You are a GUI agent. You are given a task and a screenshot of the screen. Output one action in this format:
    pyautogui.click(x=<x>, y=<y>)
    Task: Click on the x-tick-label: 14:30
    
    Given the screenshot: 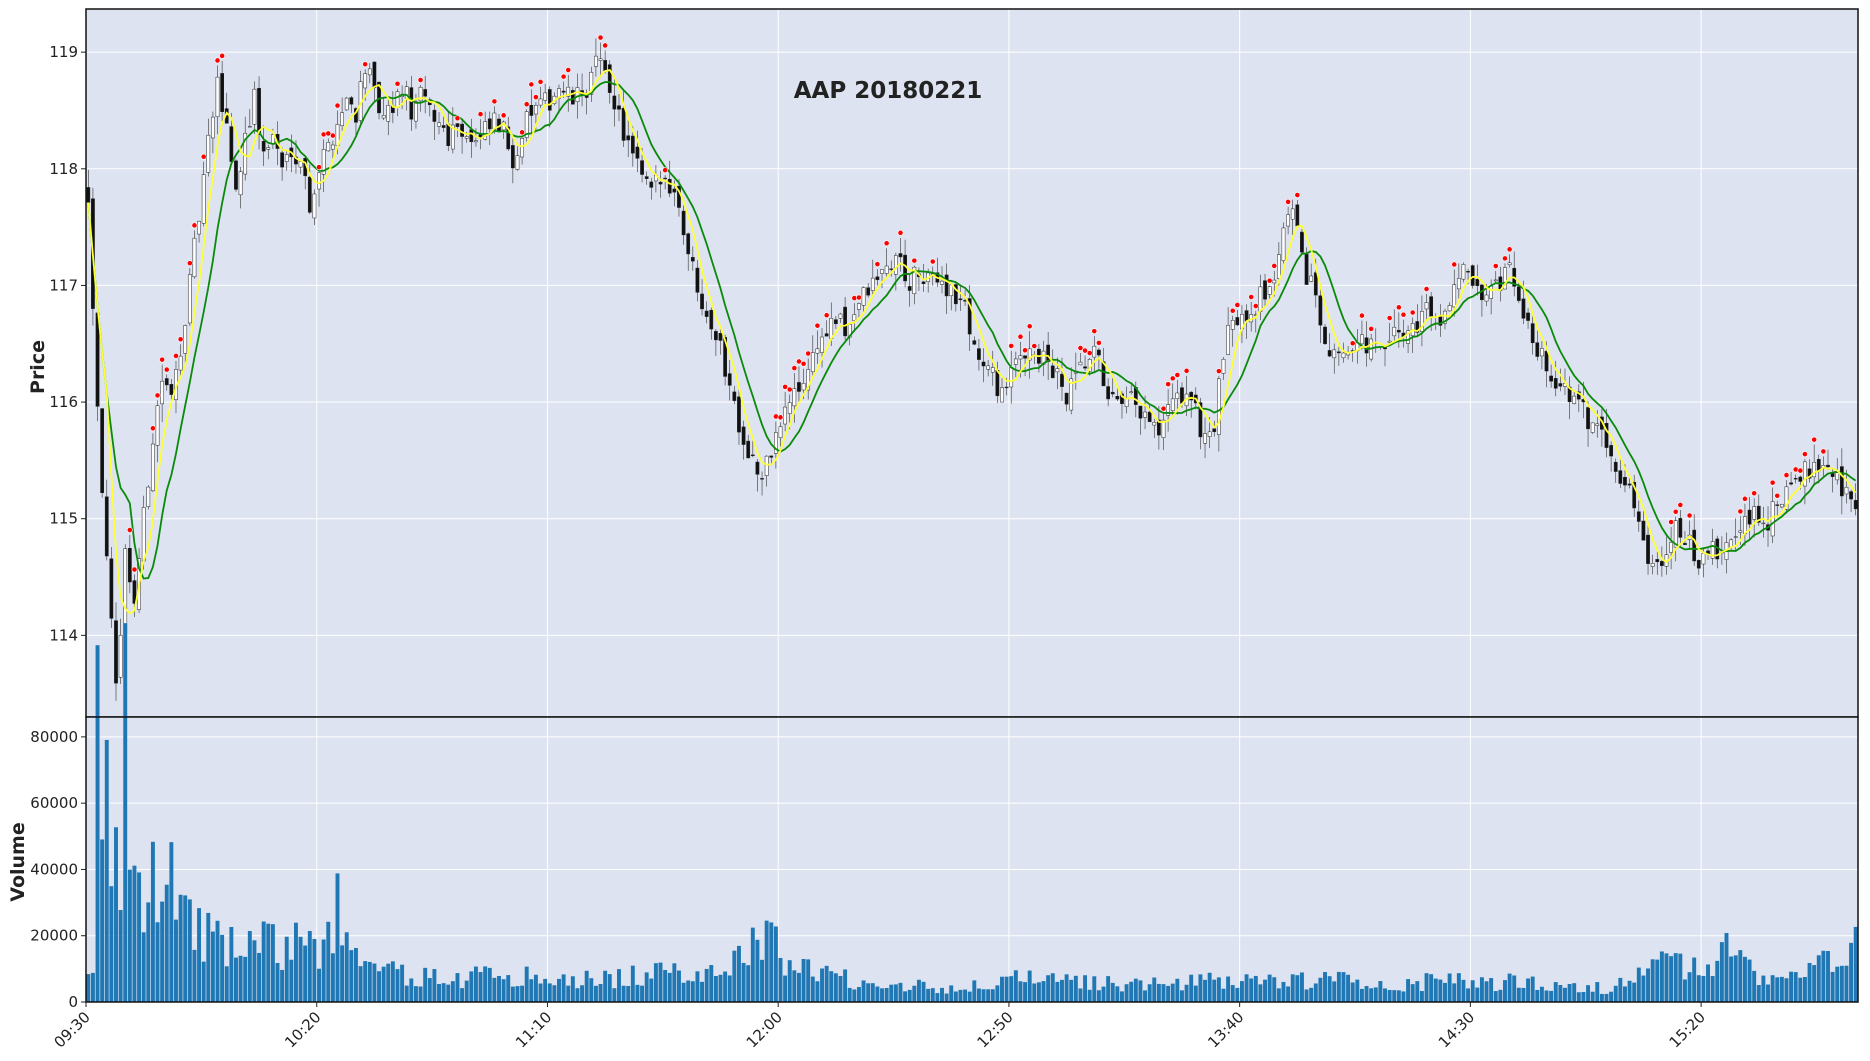 What is the action you would take?
    pyautogui.click(x=1456, y=1029)
    